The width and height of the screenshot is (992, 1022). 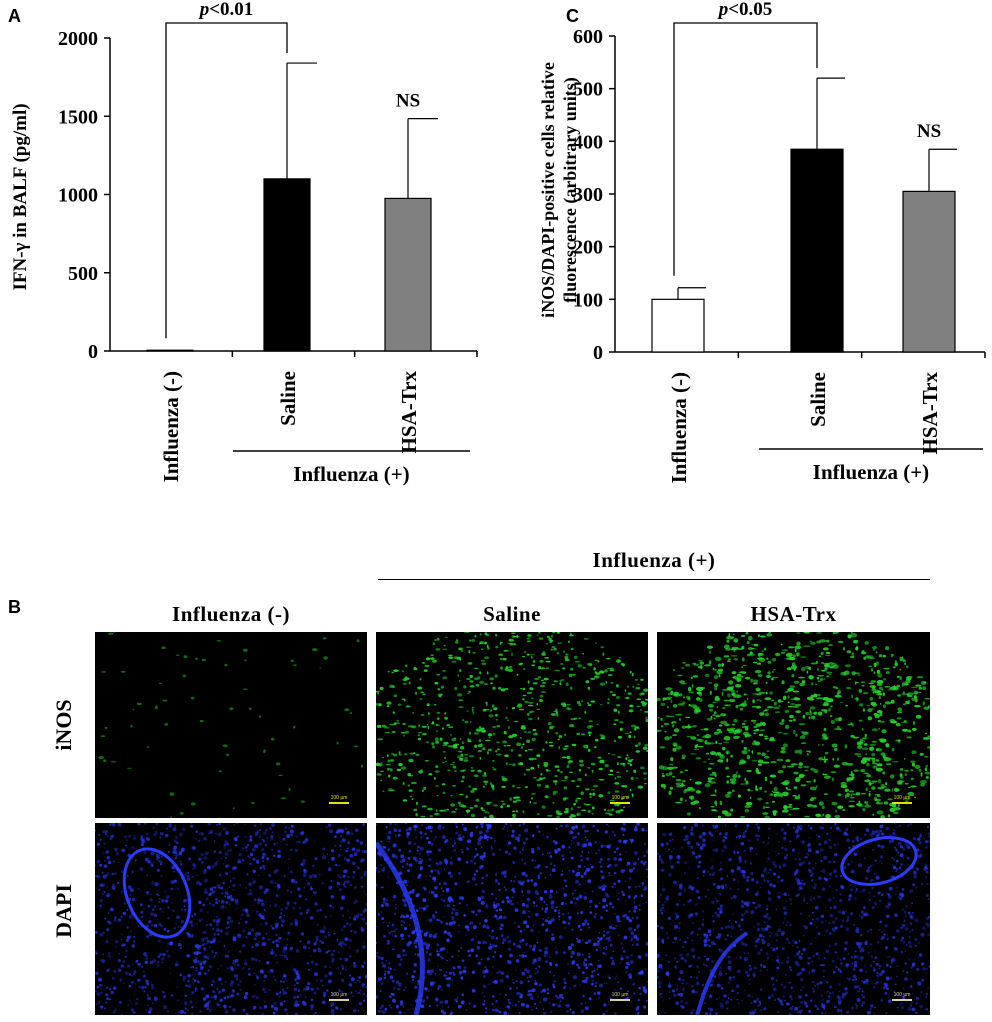 I want to click on y-tick-label: 600, so click(x=588, y=37).